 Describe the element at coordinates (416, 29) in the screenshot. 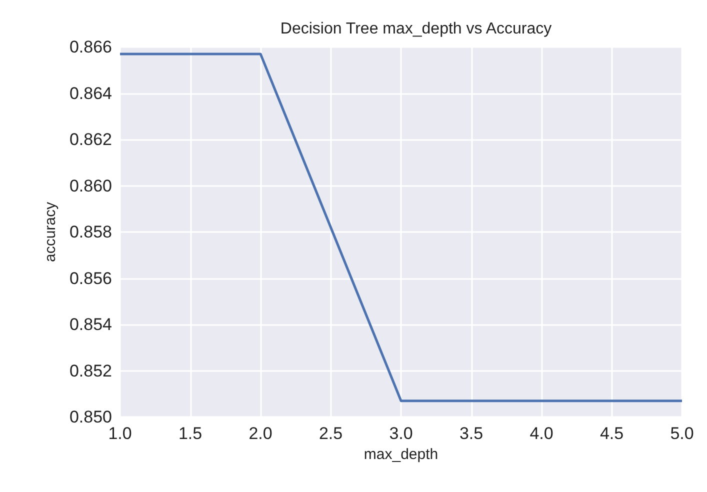

I see `chart-title: Decision Tree max_depth vs Accuracy` at that location.